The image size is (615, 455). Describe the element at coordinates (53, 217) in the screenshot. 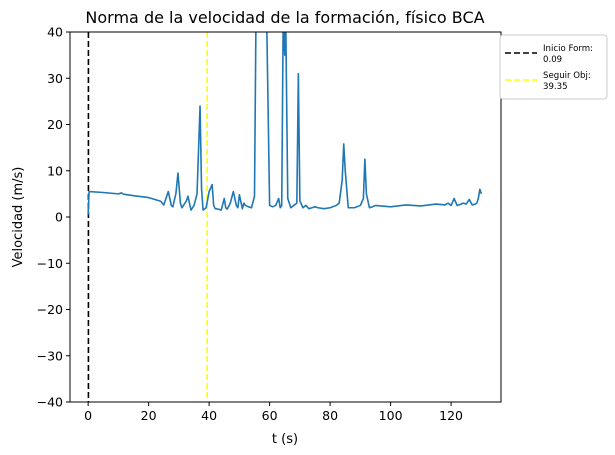

I see `y-axis: −40 −30 −20 −10 0 10 20 30 40` at that location.